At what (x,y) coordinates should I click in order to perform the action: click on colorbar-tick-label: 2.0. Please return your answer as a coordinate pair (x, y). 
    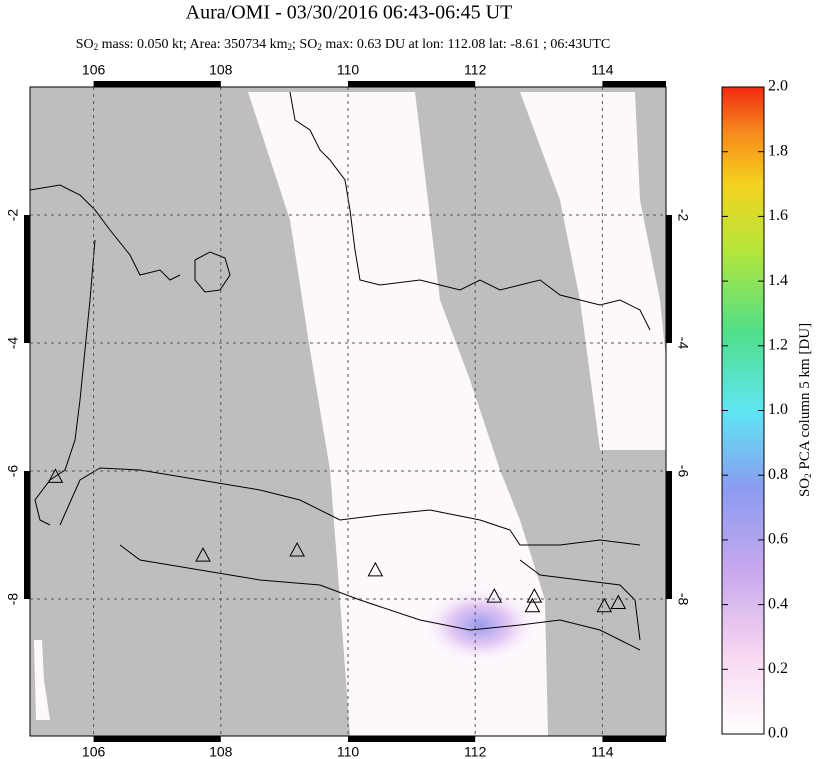
    Looking at the image, I should click on (778, 86).